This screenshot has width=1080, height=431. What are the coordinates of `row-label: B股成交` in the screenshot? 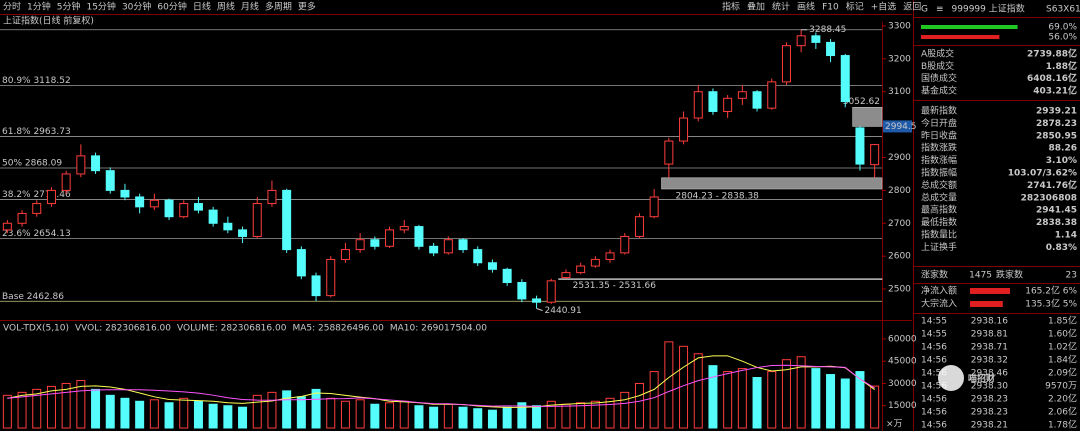 It's located at (937, 66).